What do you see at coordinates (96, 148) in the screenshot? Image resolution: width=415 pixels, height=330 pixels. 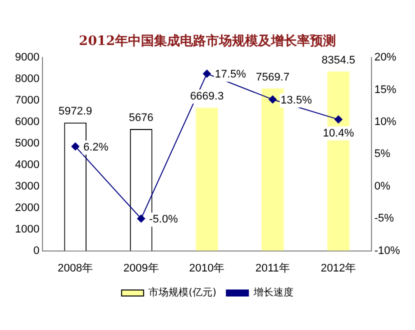 I see `data-label: 6.2%` at bounding box center [96, 148].